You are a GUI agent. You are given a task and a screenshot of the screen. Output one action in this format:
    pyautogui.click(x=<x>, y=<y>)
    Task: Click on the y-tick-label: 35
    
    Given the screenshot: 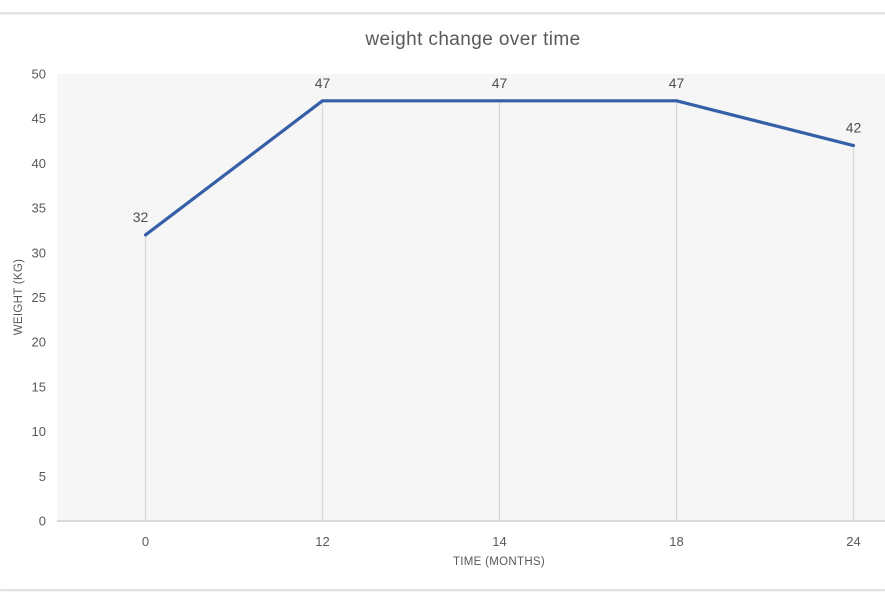 What is the action you would take?
    pyautogui.click(x=39, y=208)
    